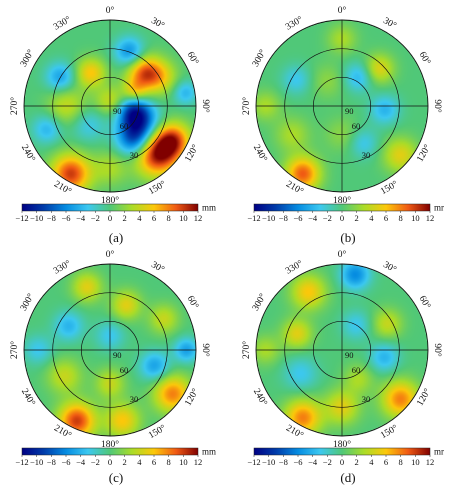  Describe the element at coordinates (313, 218) in the screenshot. I see `colorbar-tick-label-b-4: −4` at that location.